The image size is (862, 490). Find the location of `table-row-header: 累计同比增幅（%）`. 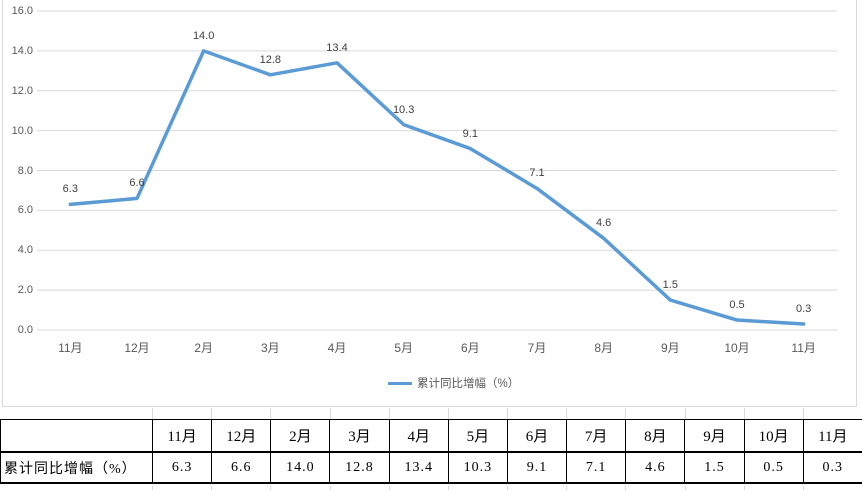

table-row-header: 累计同比增幅（%） is located at coordinates (76, 467).